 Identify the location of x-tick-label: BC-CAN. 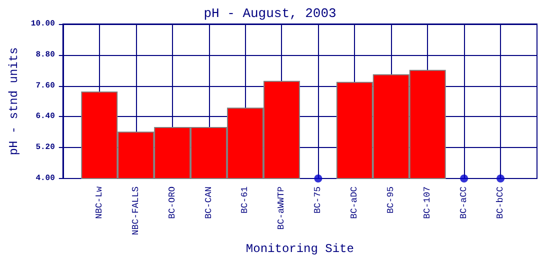
(209, 202).